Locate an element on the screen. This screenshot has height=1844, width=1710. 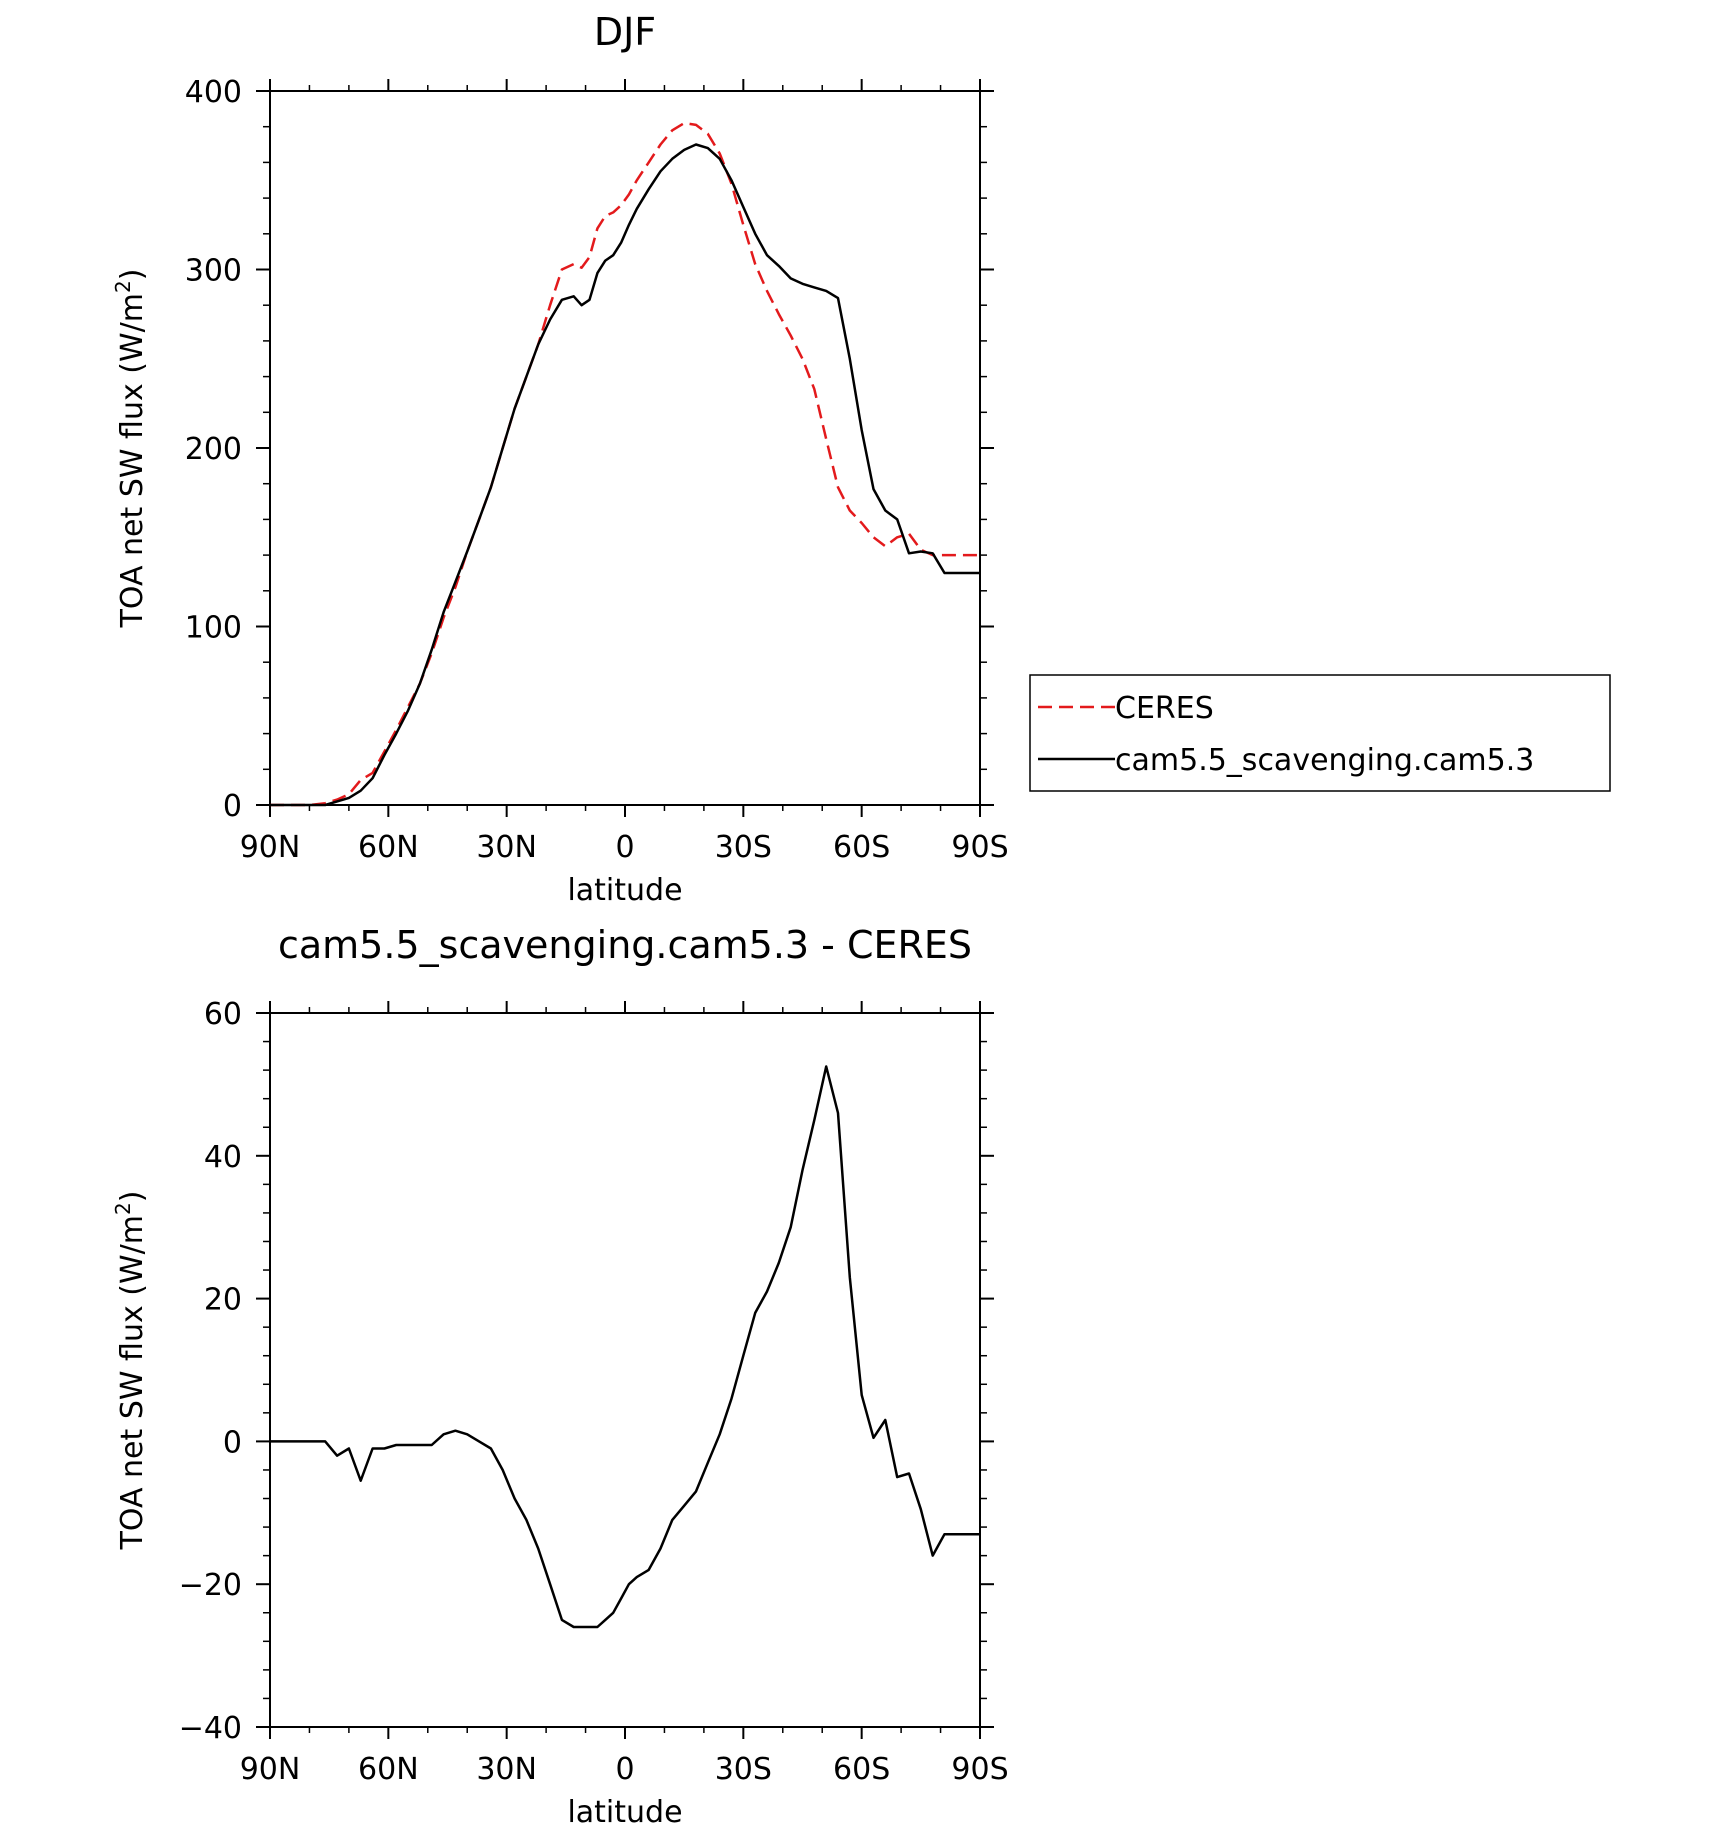
y-tick-label: 100 is located at coordinates (213, 628).